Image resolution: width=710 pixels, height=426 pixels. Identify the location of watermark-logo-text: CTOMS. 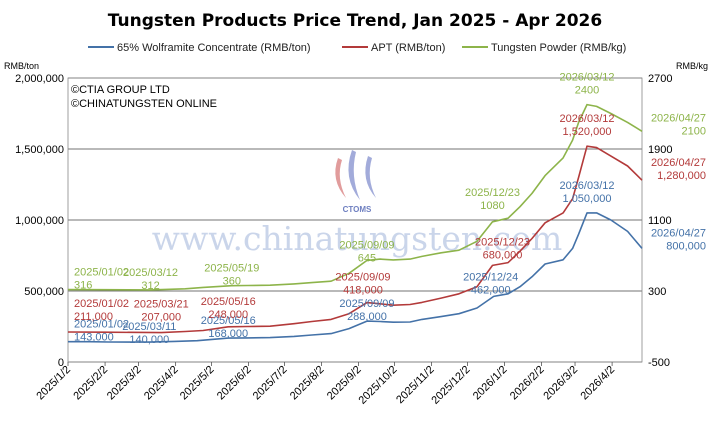
(357, 209).